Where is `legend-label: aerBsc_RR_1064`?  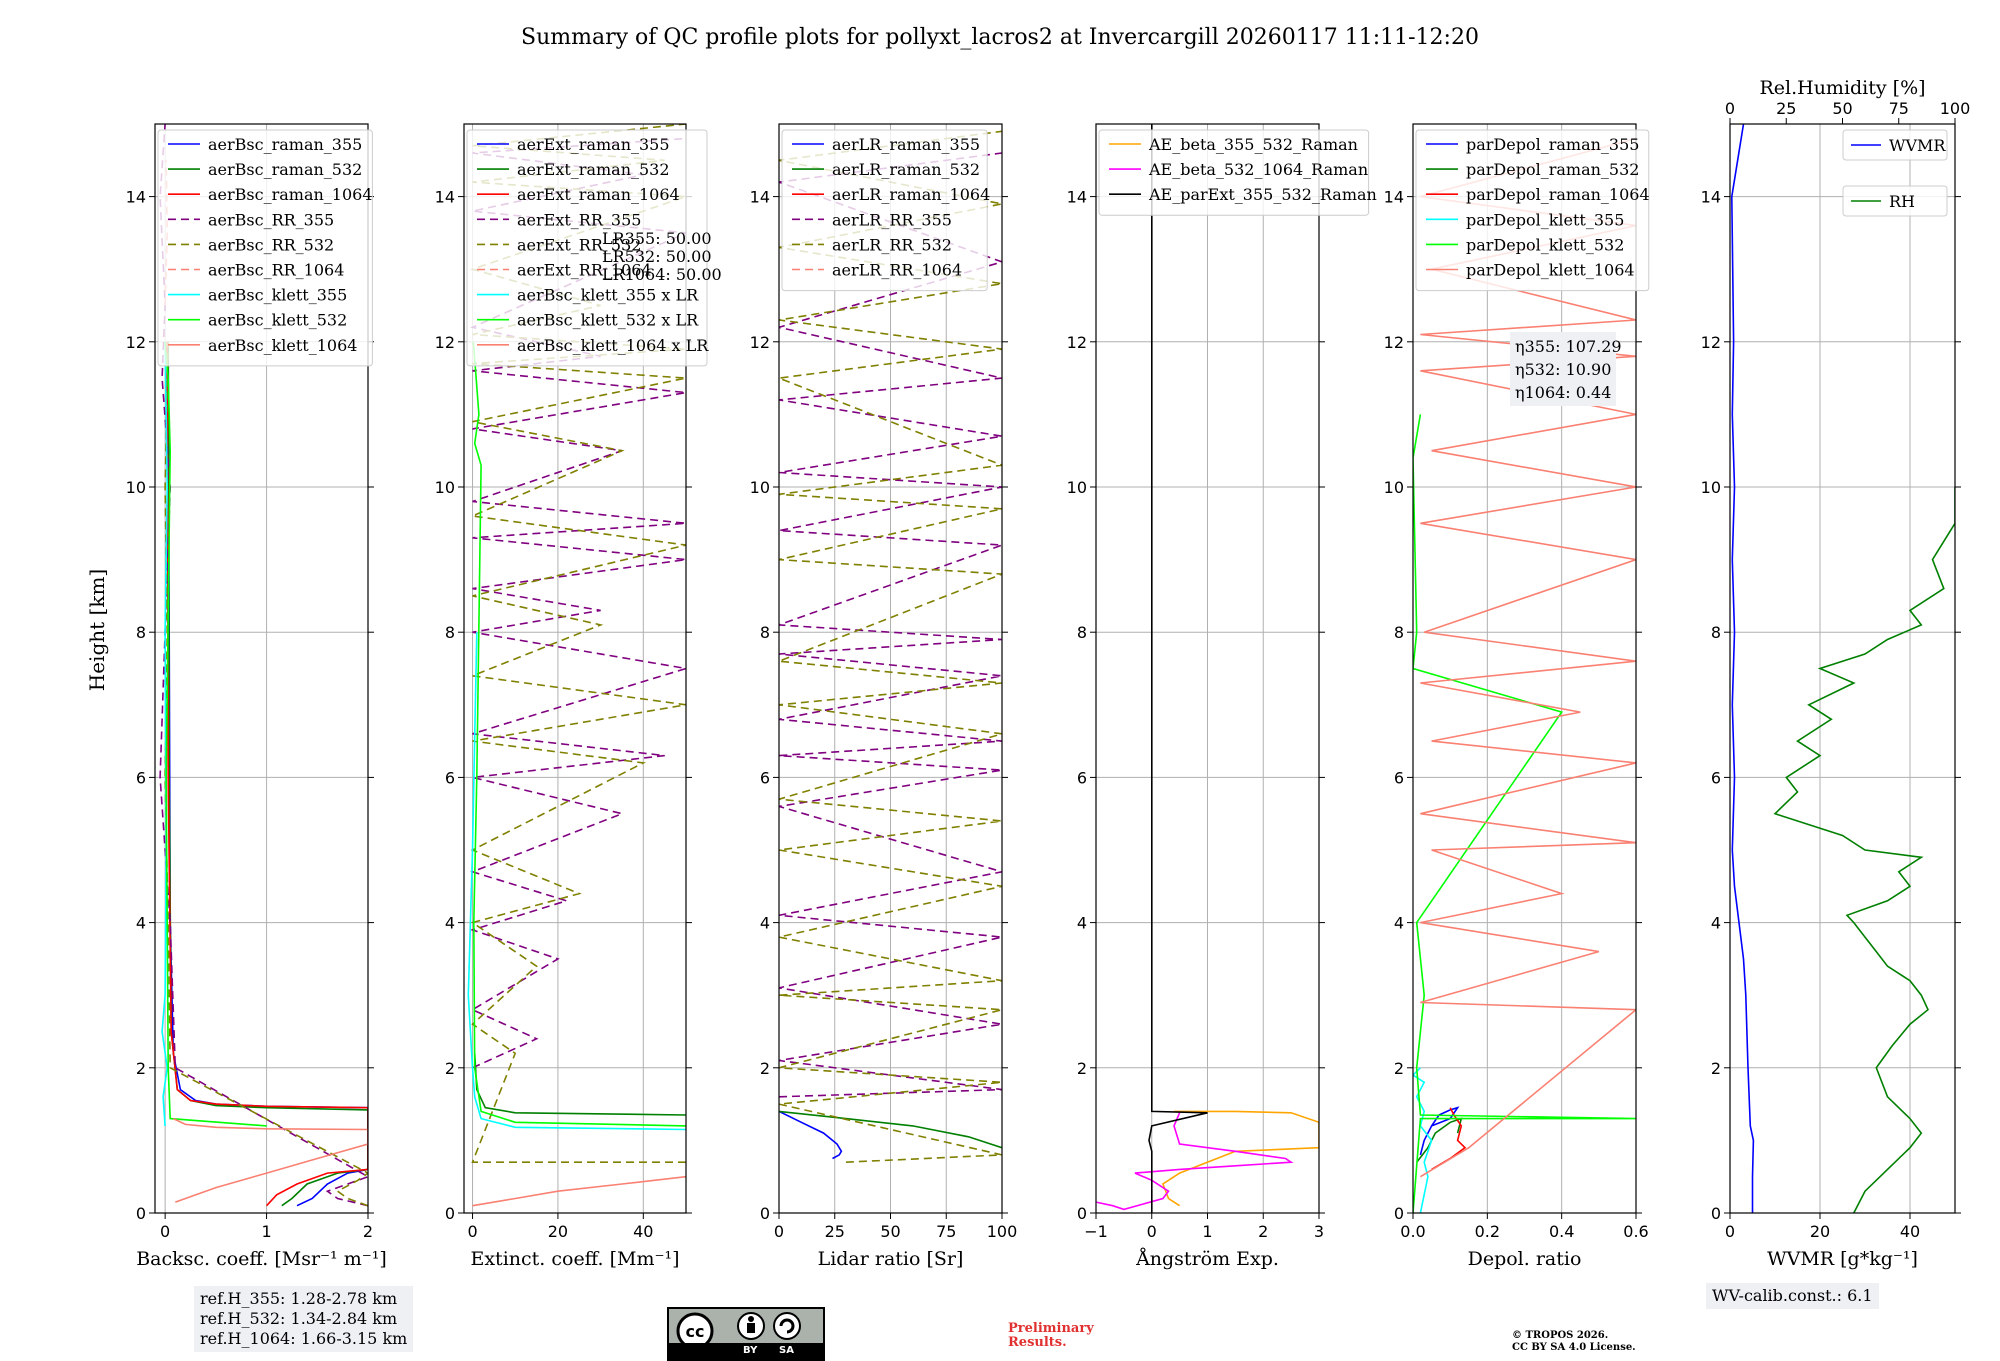
legend-label: aerBsc_RR_1064 is located at coordinates (276, 270).